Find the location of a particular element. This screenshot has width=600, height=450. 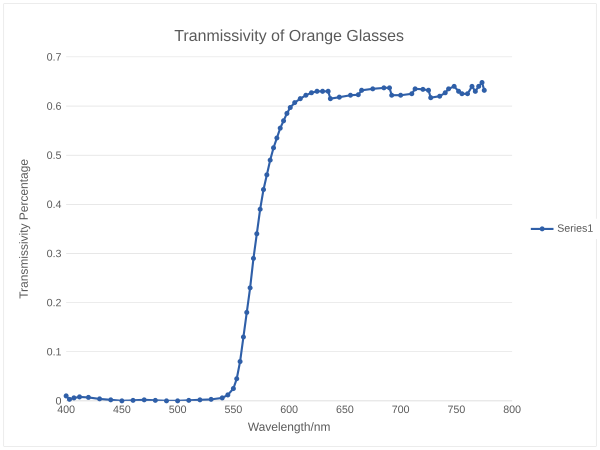

y-tick-label: 0.1 is located at coordinates (54, 352).